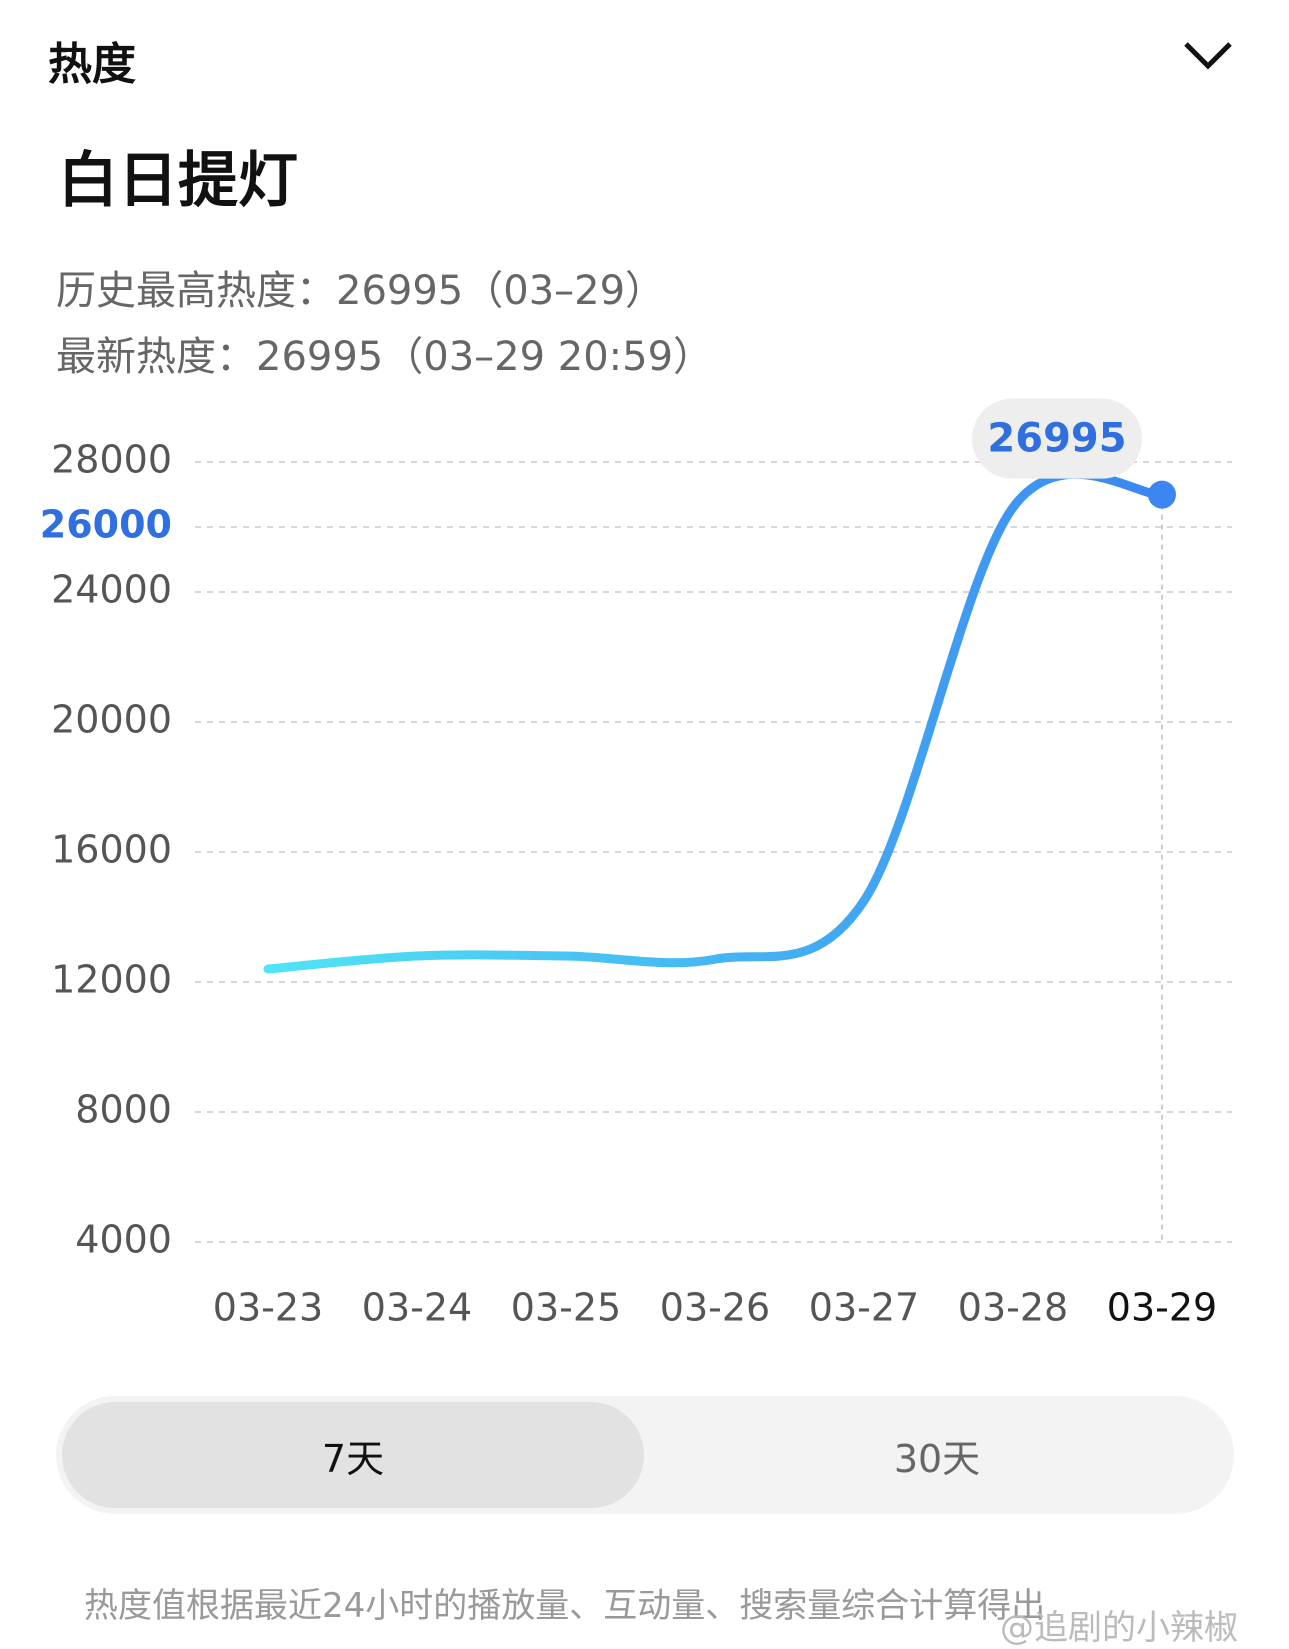 This screenshot has height=1649, width=1289. Describe the element at coordinates (111, 850) in the screenshot. I see `y-tick-label: 16000` at that location.